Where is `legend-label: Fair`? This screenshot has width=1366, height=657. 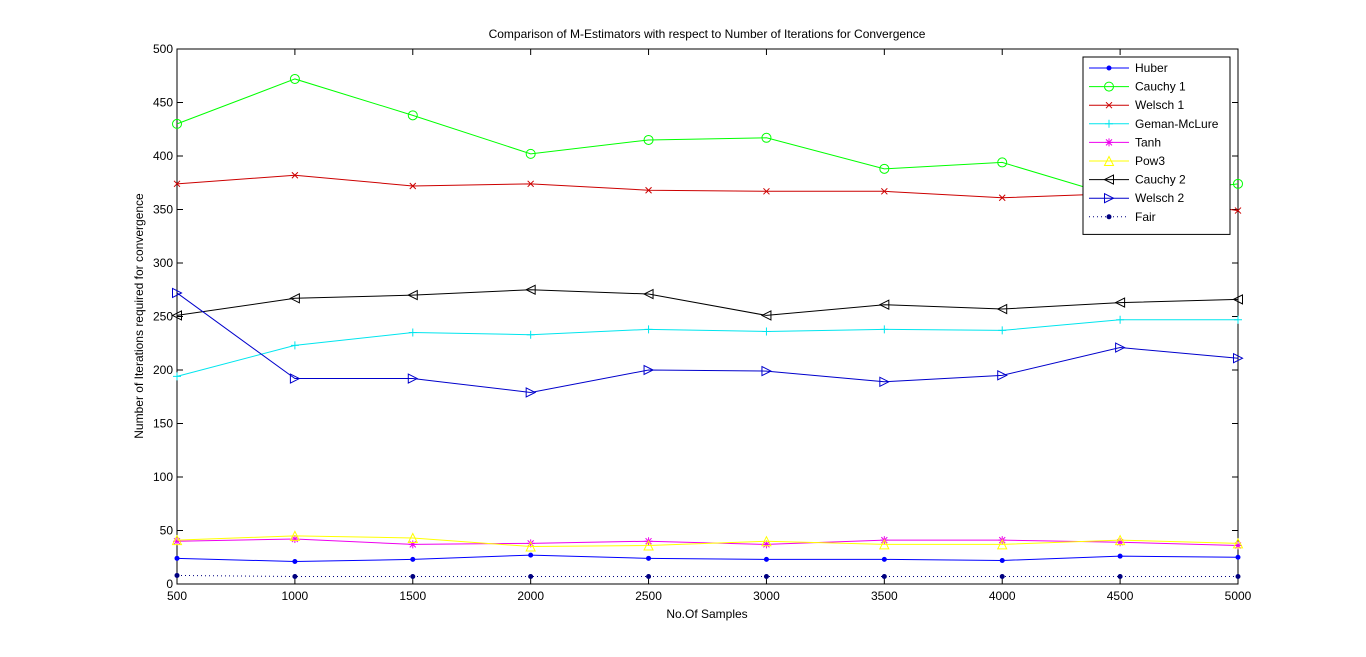
legend-label: Fair is located at coordinates (1145, 217).